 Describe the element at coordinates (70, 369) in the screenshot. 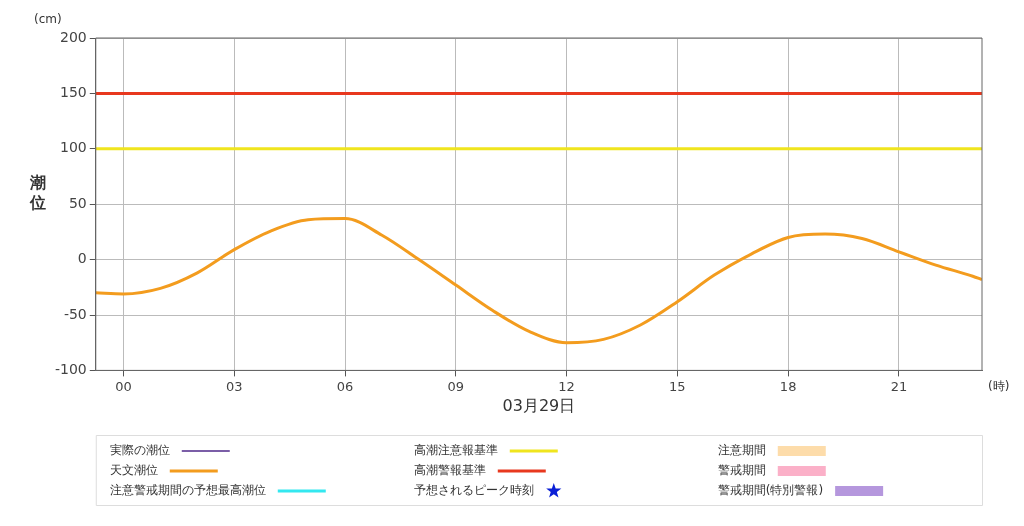

I see `y-tick-label: -100` at that location.